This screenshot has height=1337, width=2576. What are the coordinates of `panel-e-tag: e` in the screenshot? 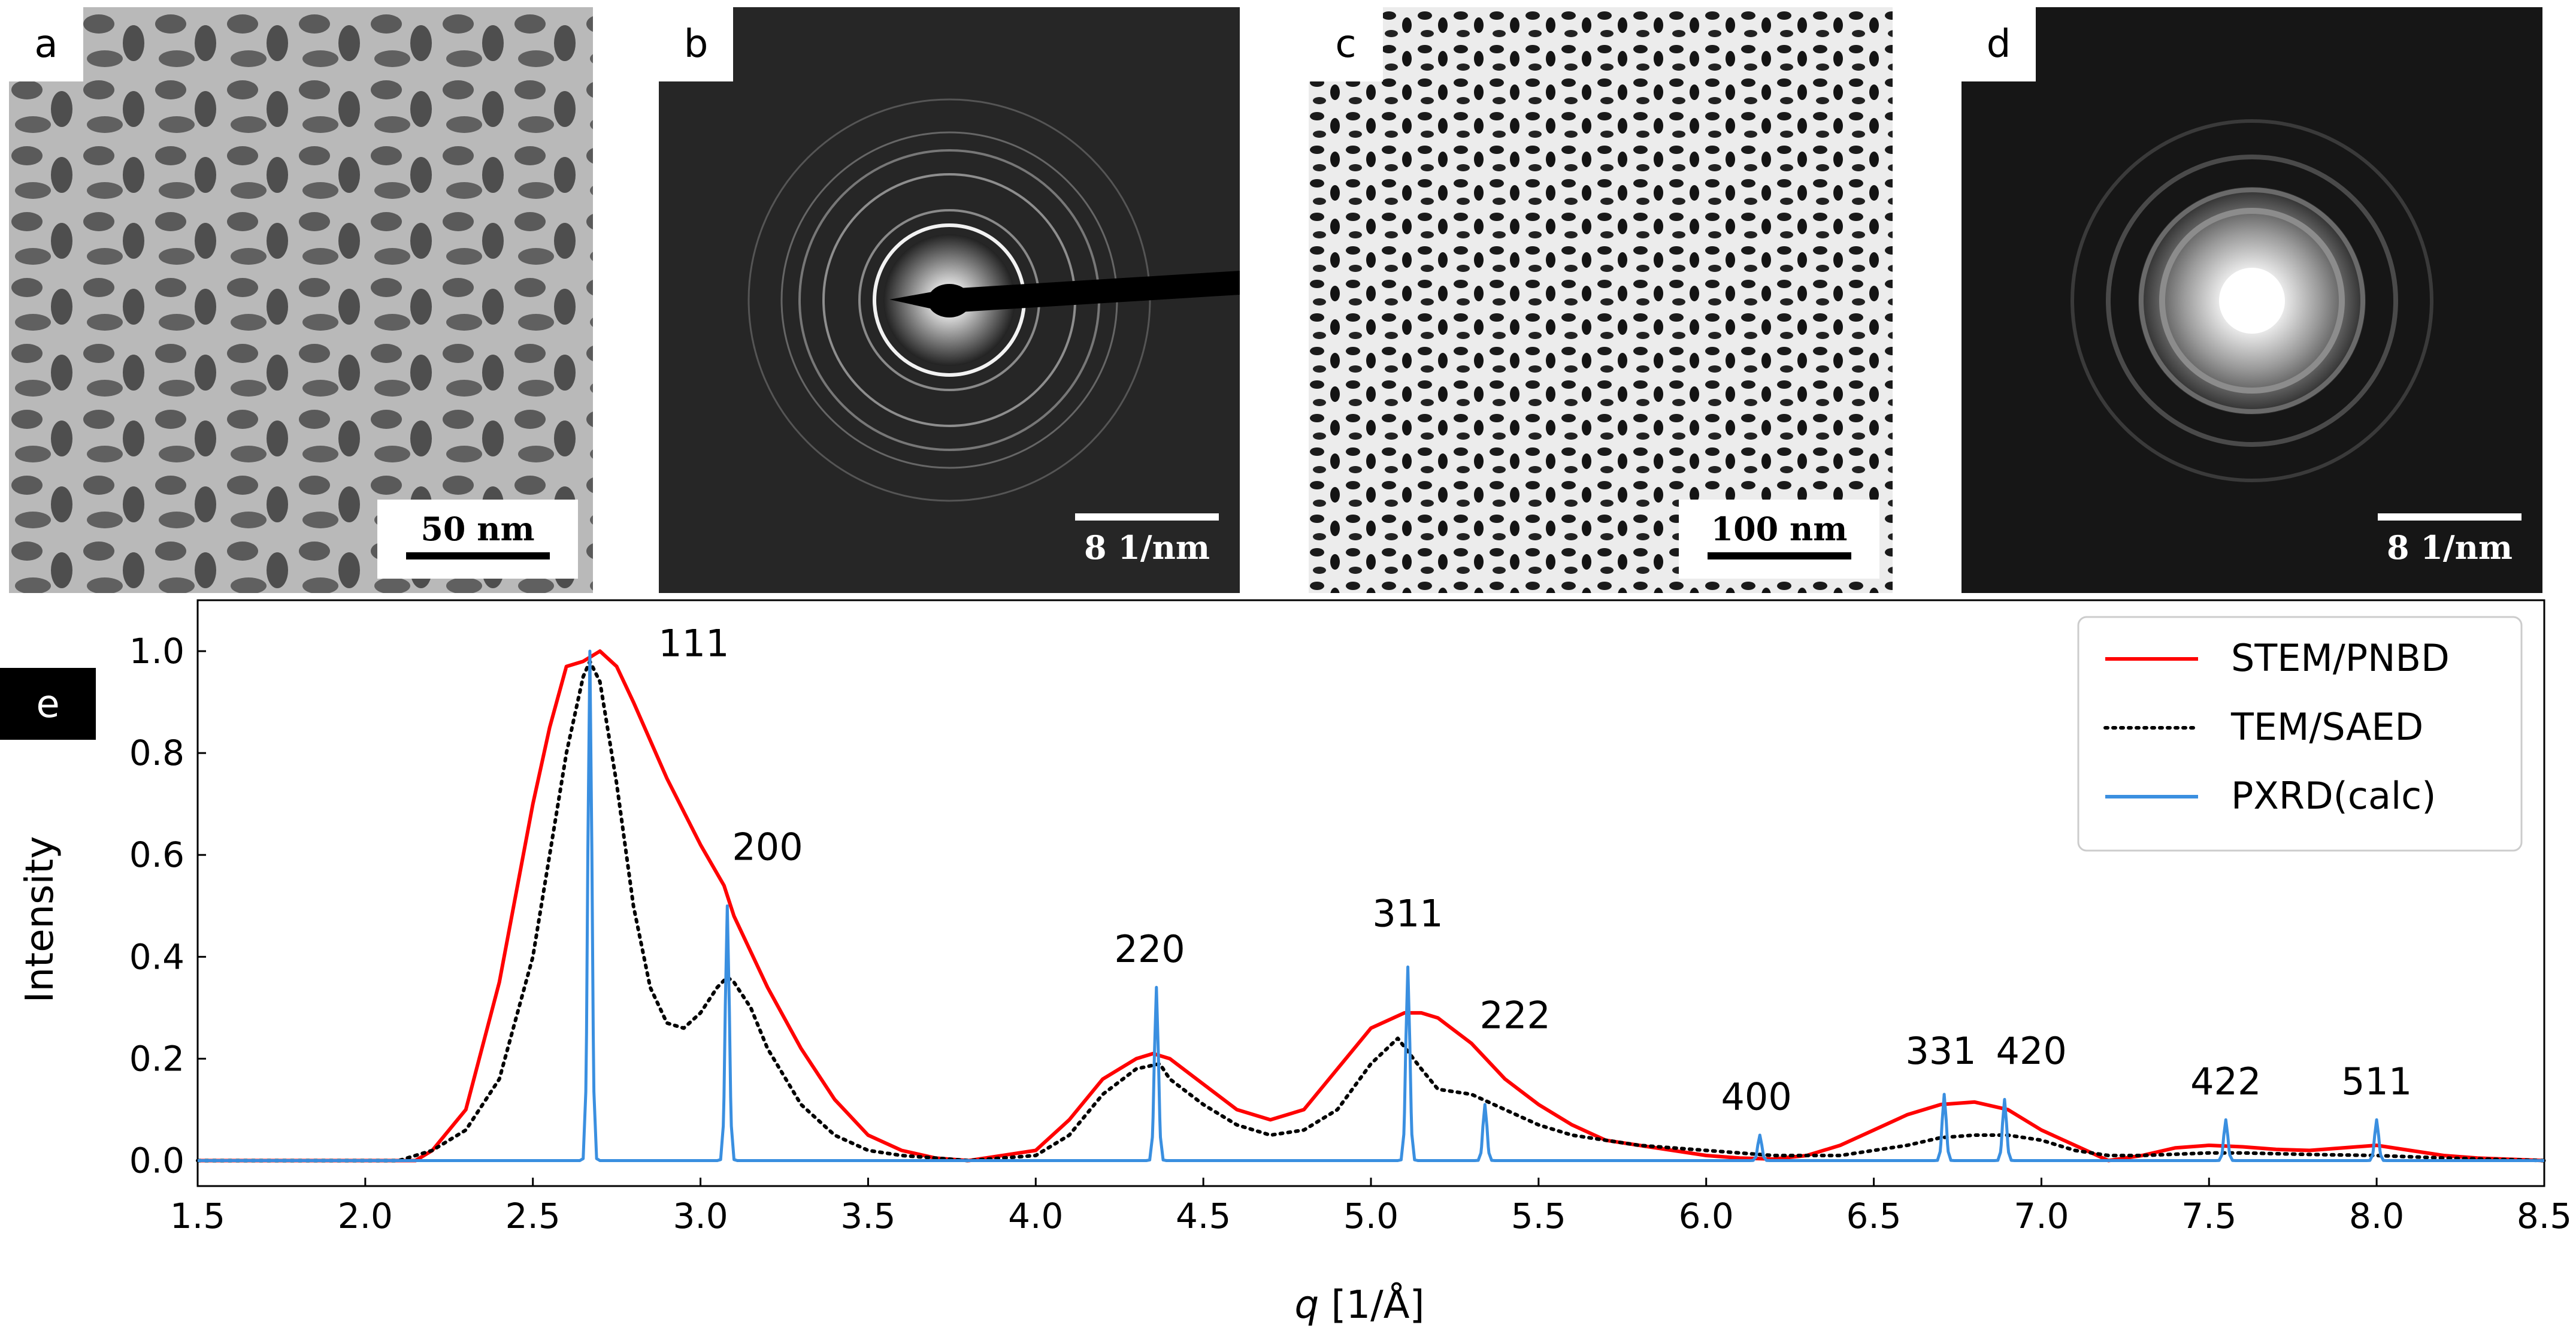 It's located at (47, 704).